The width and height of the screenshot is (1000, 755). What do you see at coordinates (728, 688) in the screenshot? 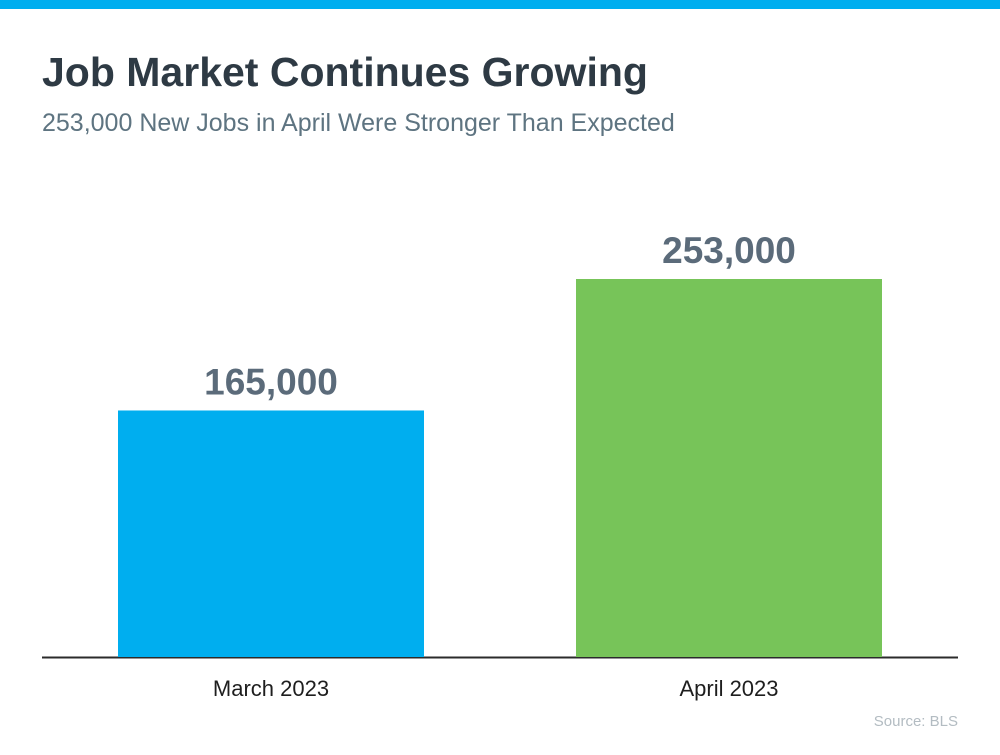
I see `x-tick-label: April 2023` at bounding box center [728, 688].